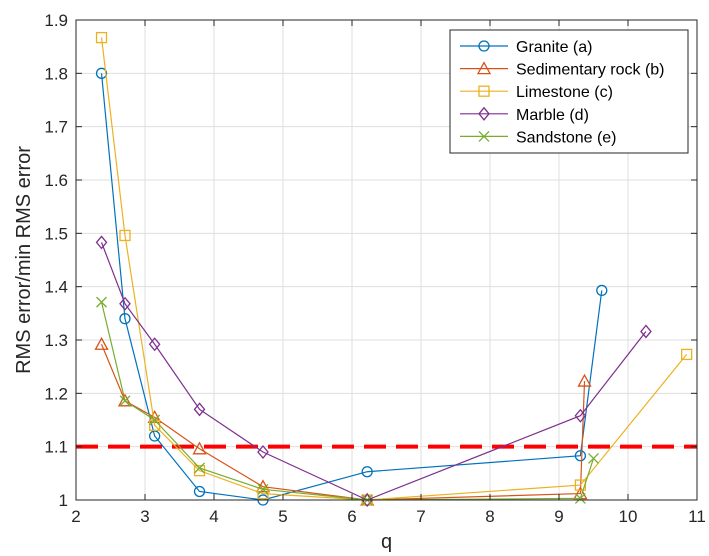 Image resolution: width=709 pixels, height=556 pixels. What do you see at coordinates (63, 500) in the screenshot?
I see `y-tick-label: 1` at bounding box center [63, 500].